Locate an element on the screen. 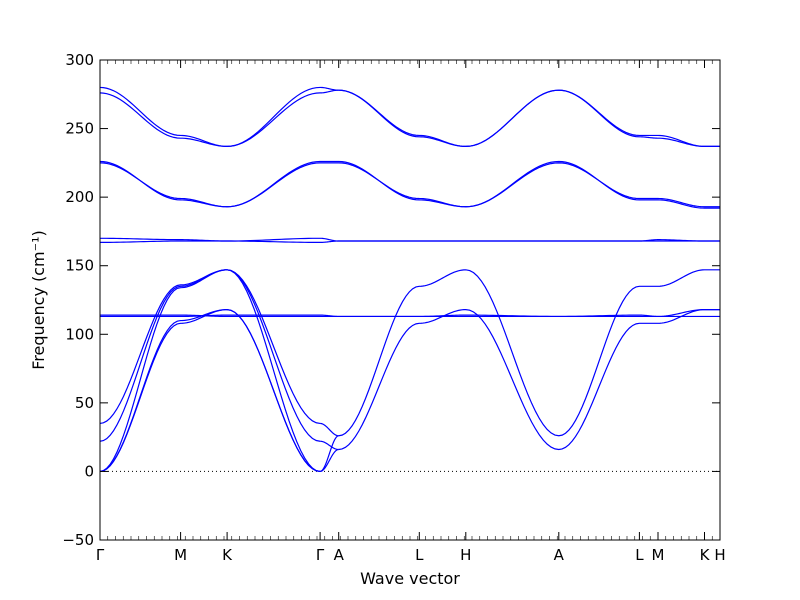 The image size is (800, 600). y-tick-label: 200 is located at coordinates (79, 197).